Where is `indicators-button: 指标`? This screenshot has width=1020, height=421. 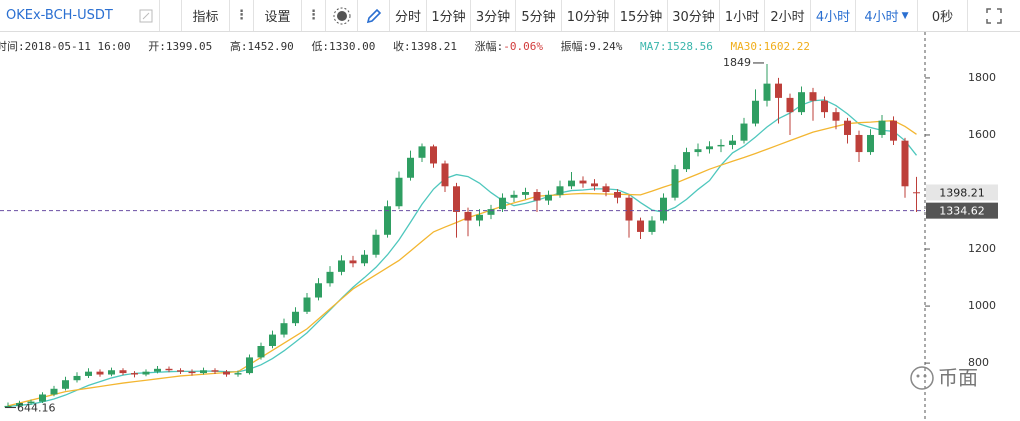
indicators-button: 指标 is located at coordinates (206, 15).